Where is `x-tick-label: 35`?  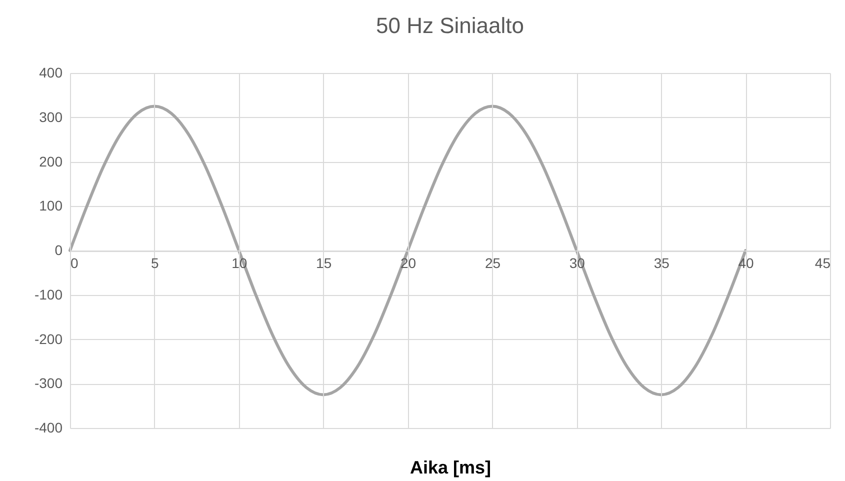 x-tick-label: 35 is located at coordinates (662, 263).